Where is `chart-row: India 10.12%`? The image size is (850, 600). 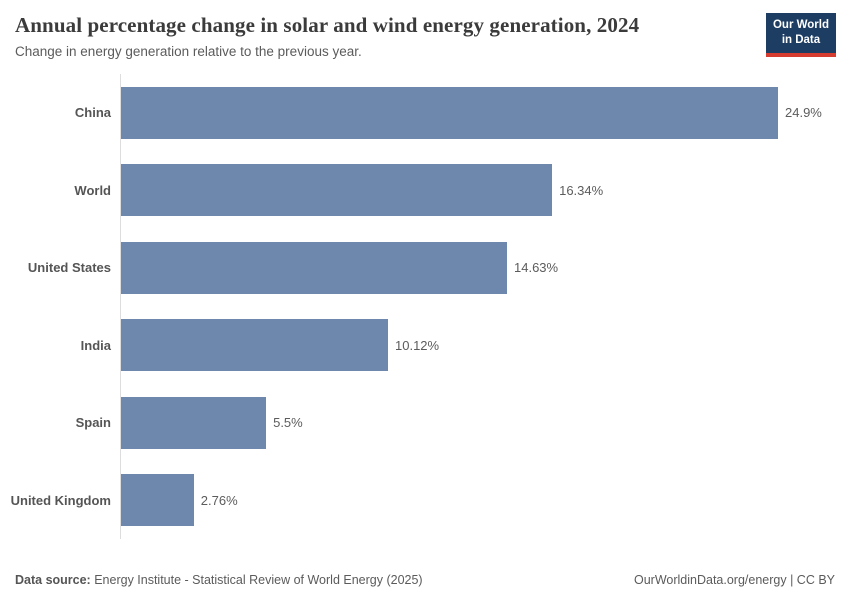 chart-row: India 10.12% is located at coordinates (425, 346).